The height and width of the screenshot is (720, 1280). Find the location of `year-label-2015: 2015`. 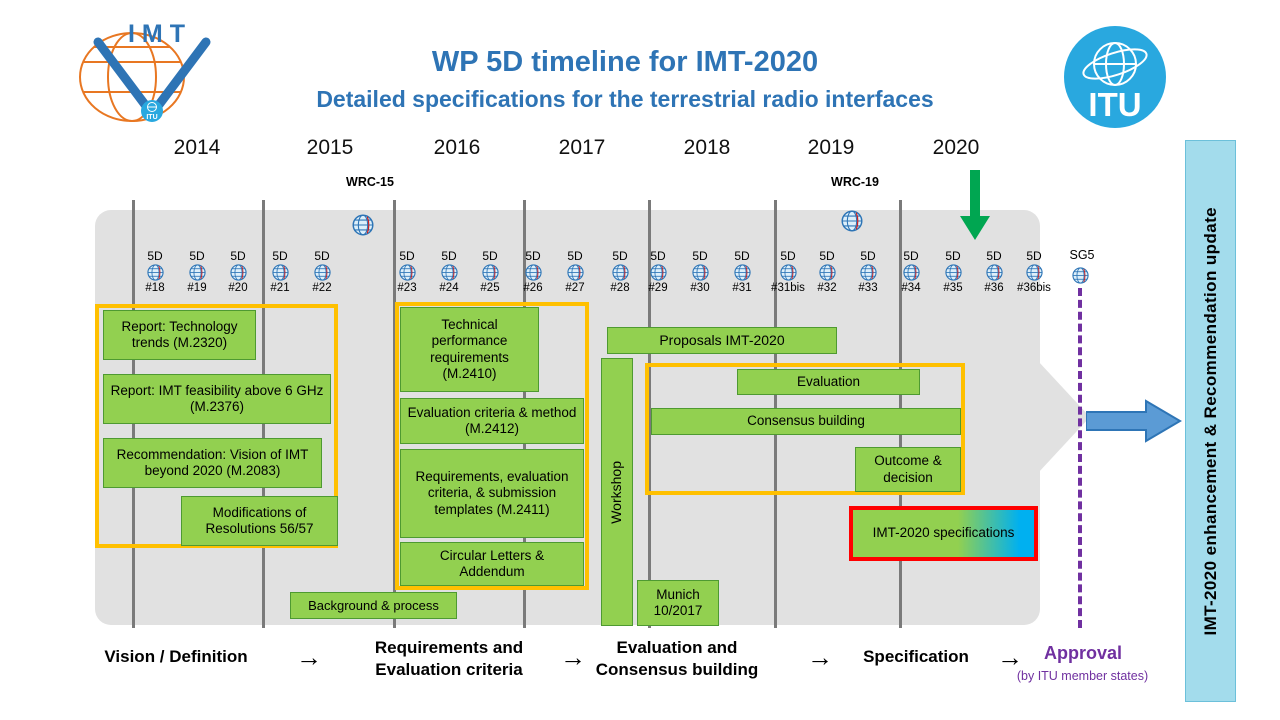

year-label-2015: 2015 is located at coordinates (330, 147).